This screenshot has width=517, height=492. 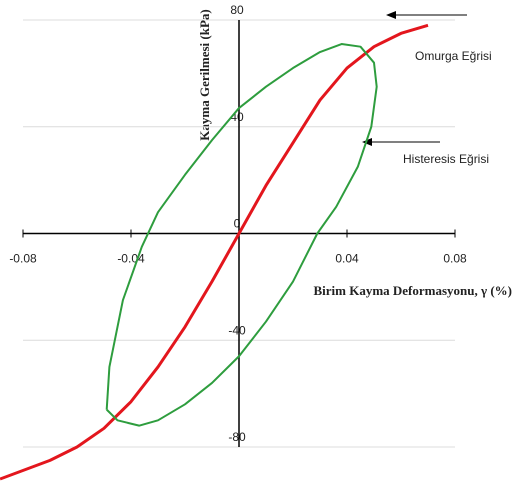 I want to click on y-tick-label: 0, so click(x=237, y=224).